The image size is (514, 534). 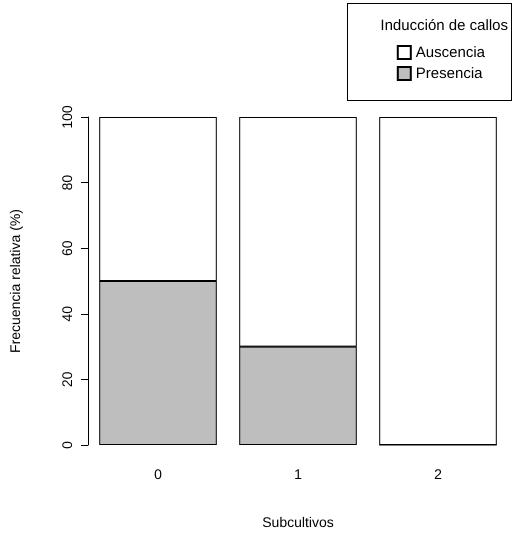 What do you see at coordinates (298, 474) in the screenshot?
I see `x-tick-label: 1` at bounding box center [298, 474].